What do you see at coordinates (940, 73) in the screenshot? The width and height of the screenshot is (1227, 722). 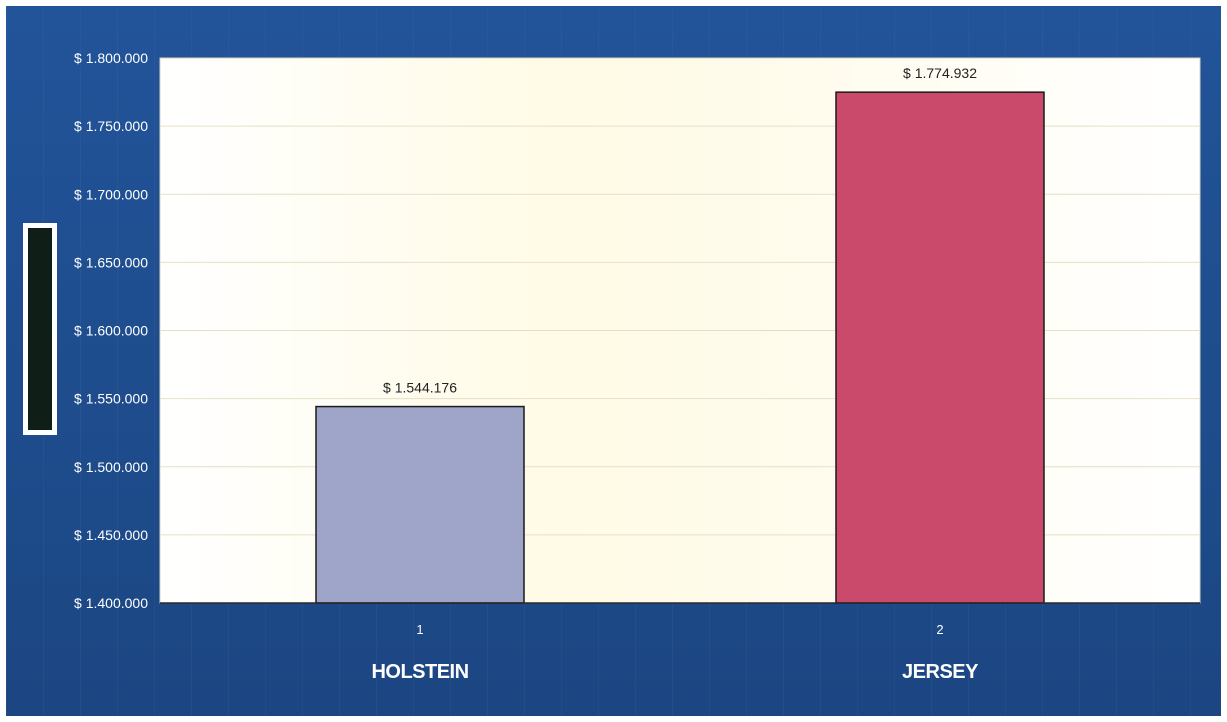 I see `data-label: $ 1.774.932` at bounding box center [940, 73].